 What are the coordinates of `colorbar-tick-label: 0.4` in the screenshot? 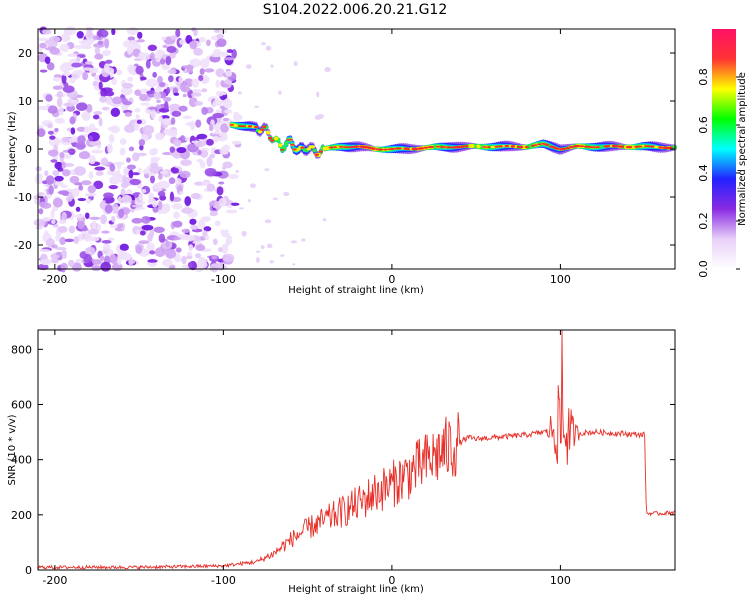 It's located at (703, 173).